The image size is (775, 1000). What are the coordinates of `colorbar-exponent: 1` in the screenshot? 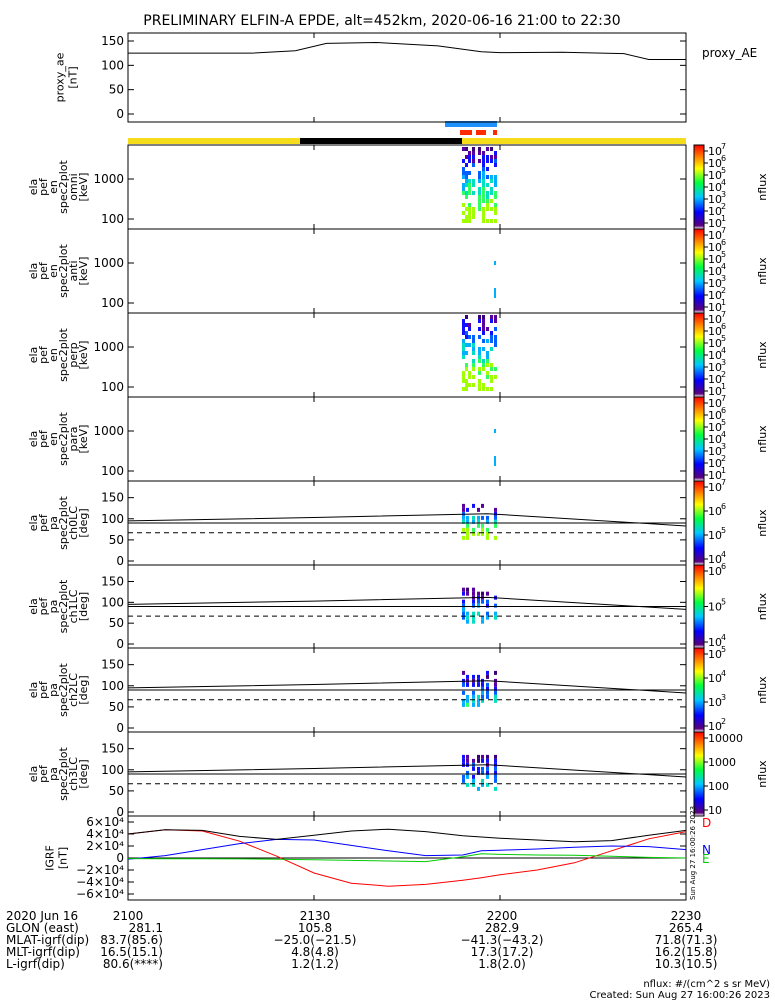 It's located at (723, 302).